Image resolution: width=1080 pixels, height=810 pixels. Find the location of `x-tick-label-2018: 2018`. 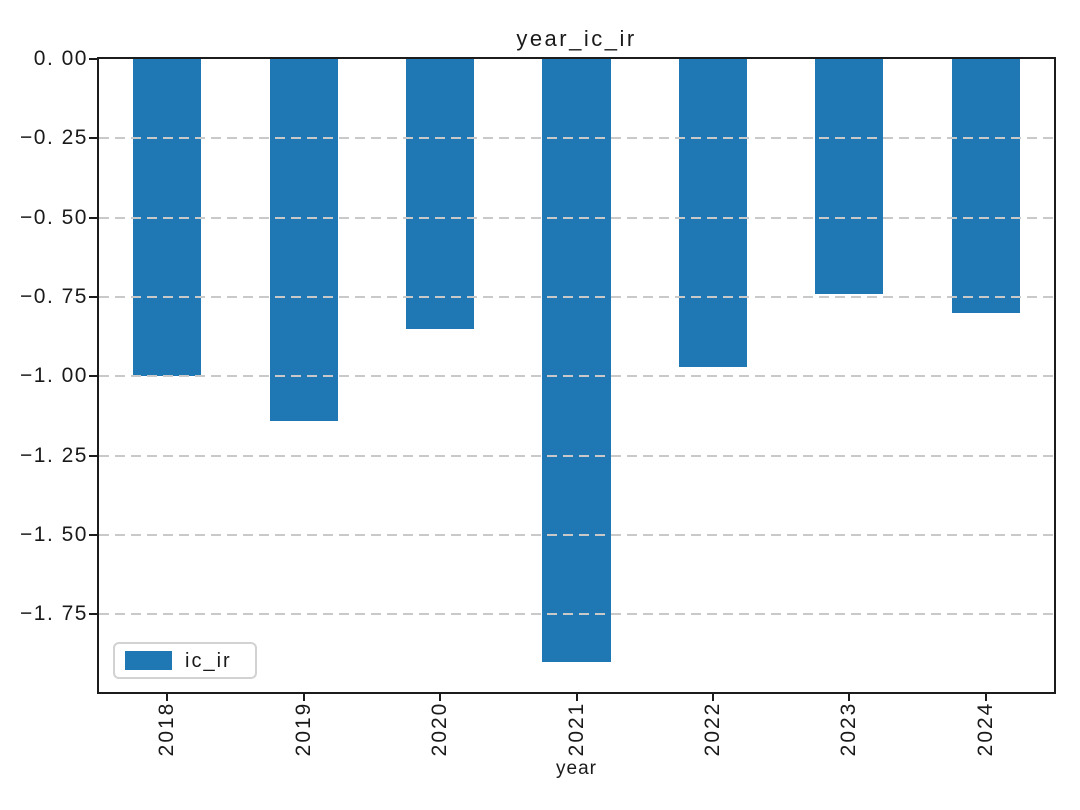

x-tick-label-2018: 2018 is located at coordinates (167, 729).